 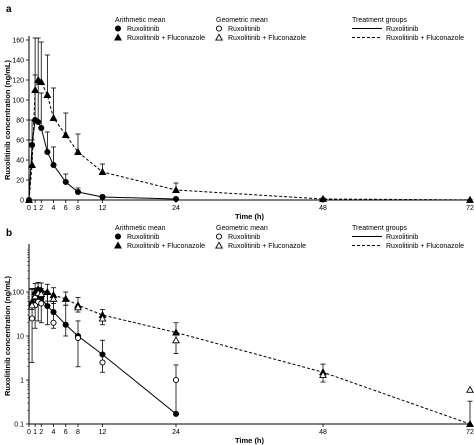 What do you see at coordinates (219, 245) in the screenshot?
I see `legend-open-triangle-icon` at bounding box center [219, 245].